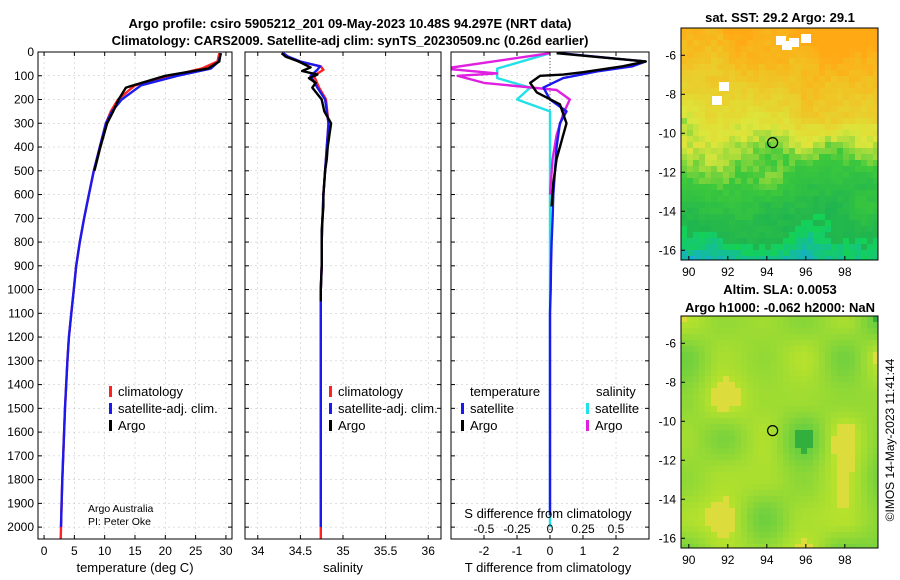 Image resolution: width=900 pixels, height=580 pixels. What do you see at coordinates (351, 425) in the screenshot?
I see `legend-label-argo: Argo` at bounding box center [351, 425].